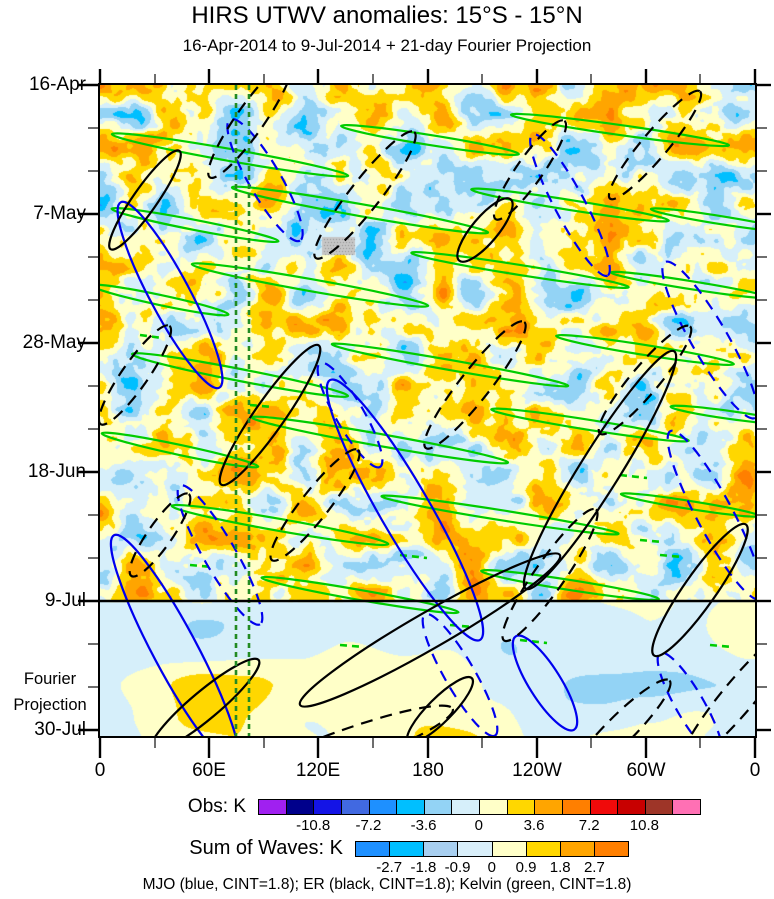  I want to click on x-tick-label: 60W, so click(646, 770).